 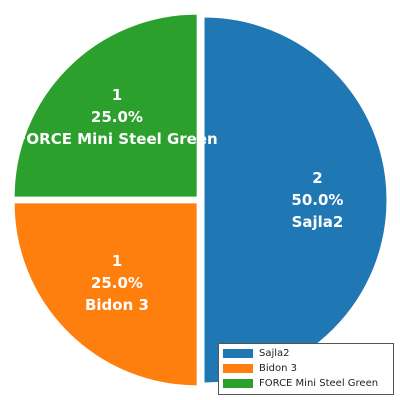 I want to click on legend-swatch-sajla2, so click(x=238, y=353).